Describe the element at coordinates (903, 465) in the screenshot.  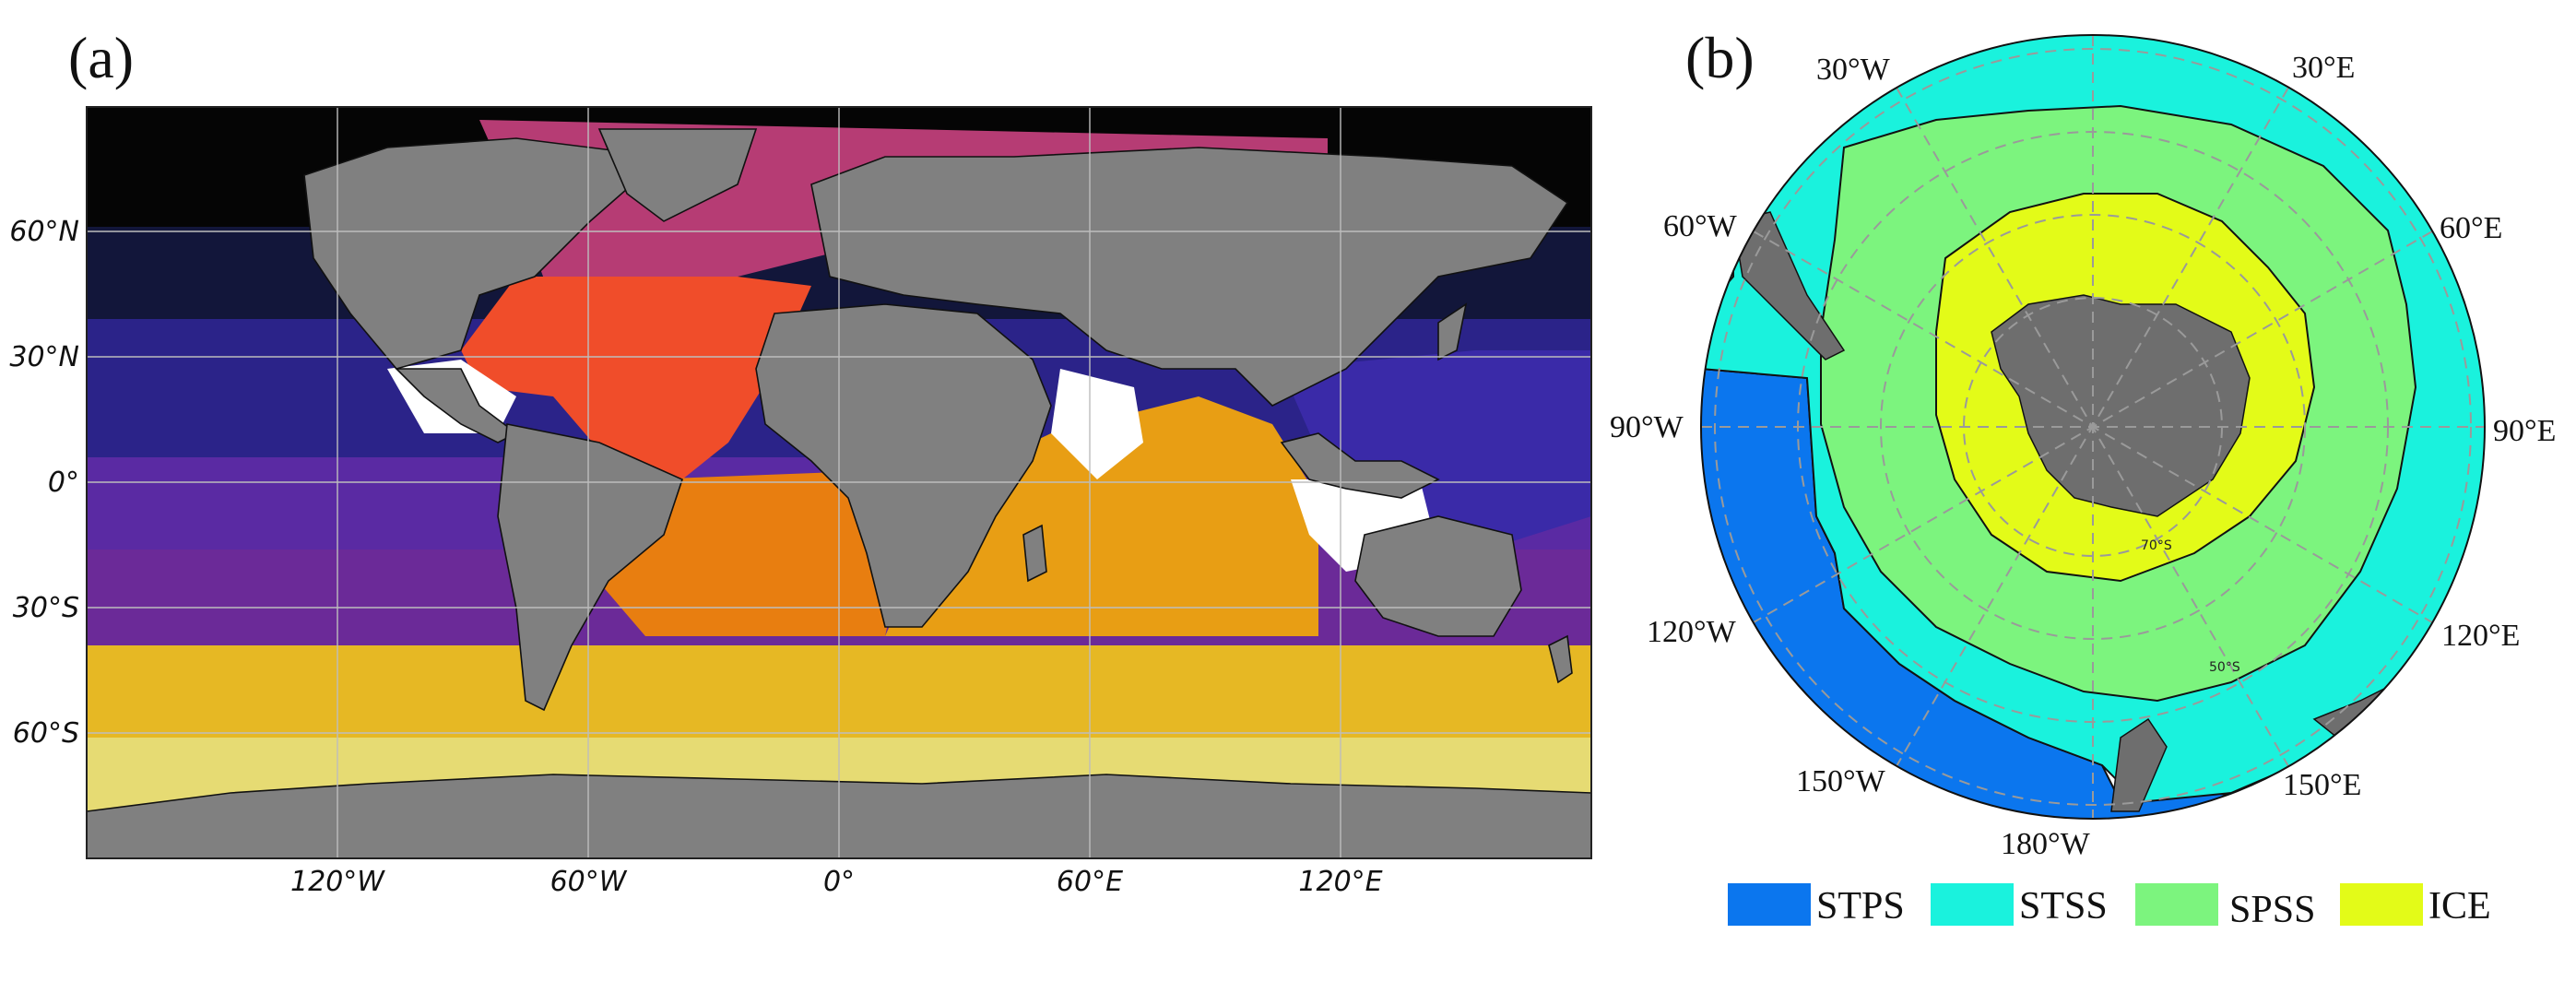
I see `land-africa` at that location.